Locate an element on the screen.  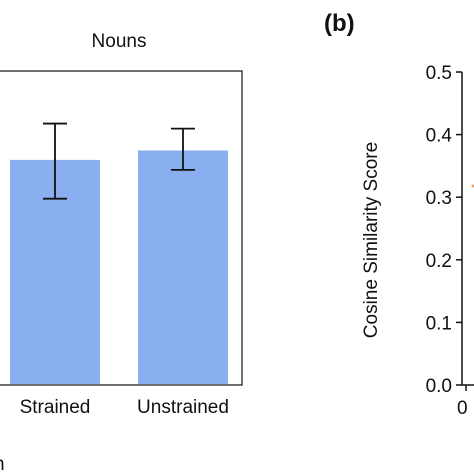
nouns-title: Nouns is located at coordinates (119, 41).